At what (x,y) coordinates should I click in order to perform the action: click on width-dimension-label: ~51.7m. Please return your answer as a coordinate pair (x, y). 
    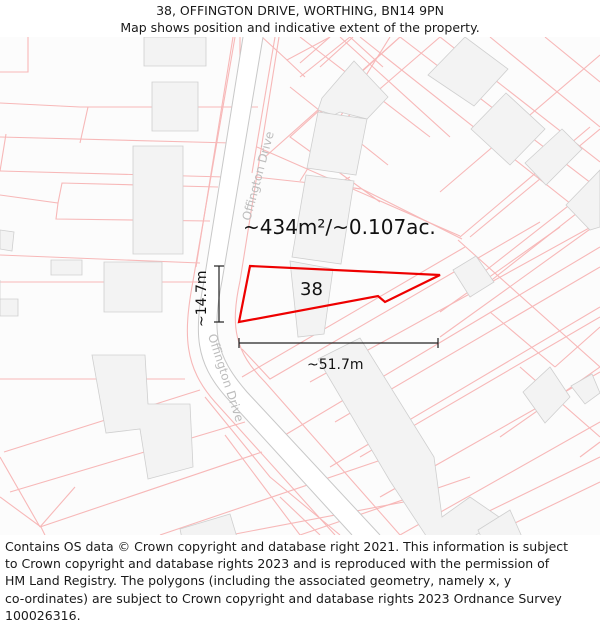
    Looking at the image, I should click on (335, 365).